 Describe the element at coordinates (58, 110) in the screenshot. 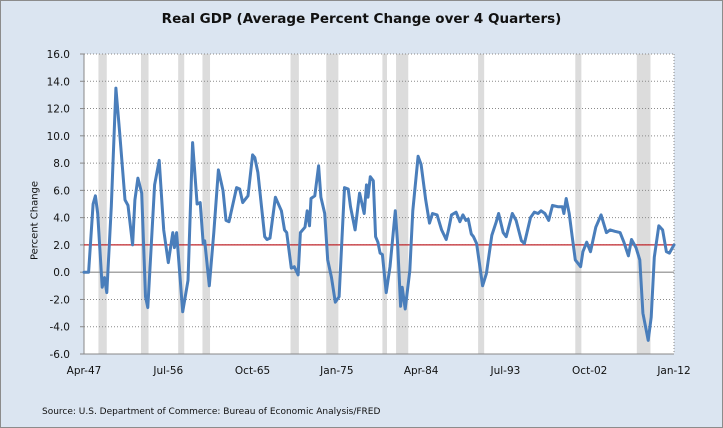

I see `y-tick-label: 12.0` at that location.